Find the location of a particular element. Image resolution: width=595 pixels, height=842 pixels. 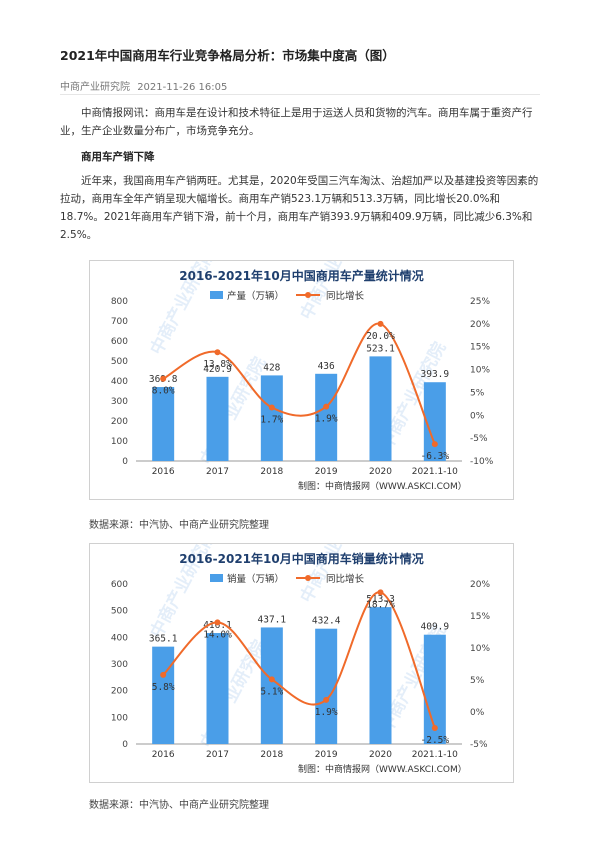

bar-value-label: 409.9 is located at coordinates (435, 627).